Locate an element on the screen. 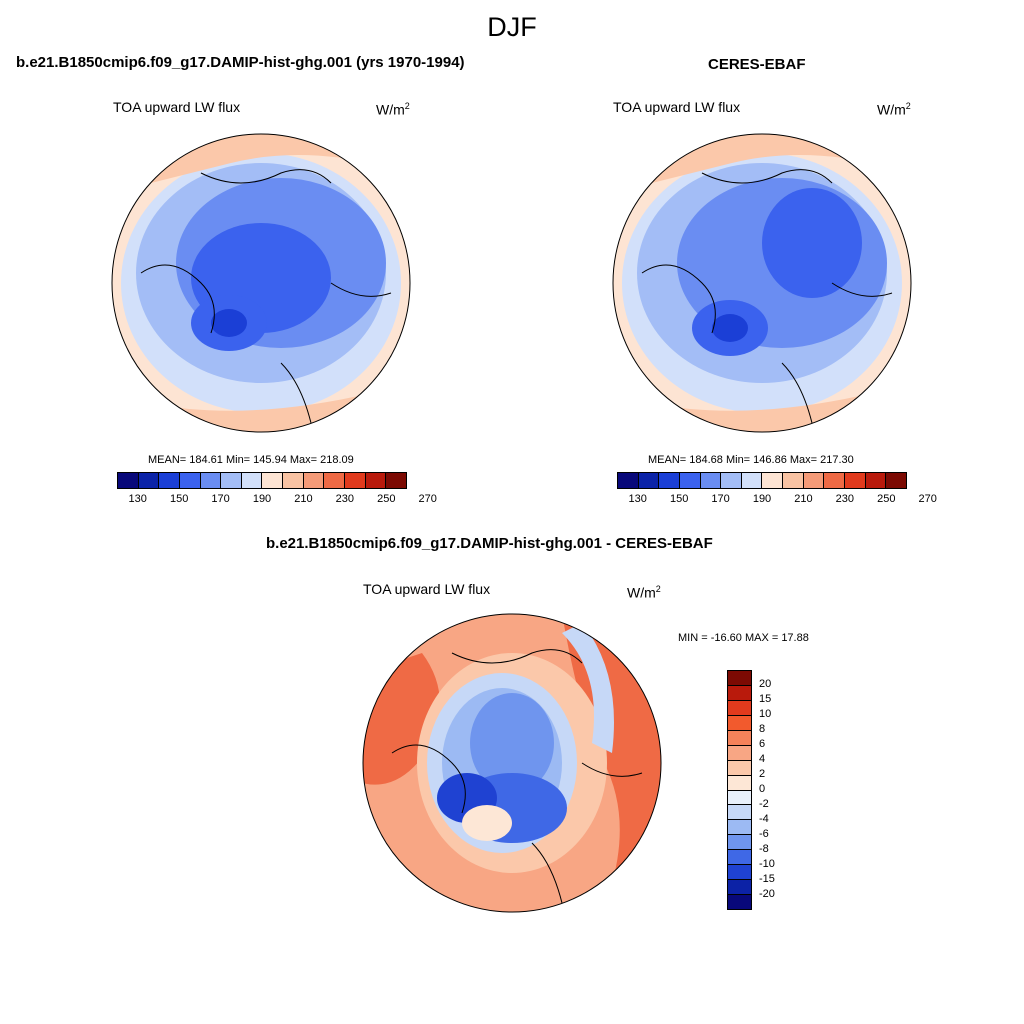  colorbar-tick-label: -20 is located at coordinates (767, 894).